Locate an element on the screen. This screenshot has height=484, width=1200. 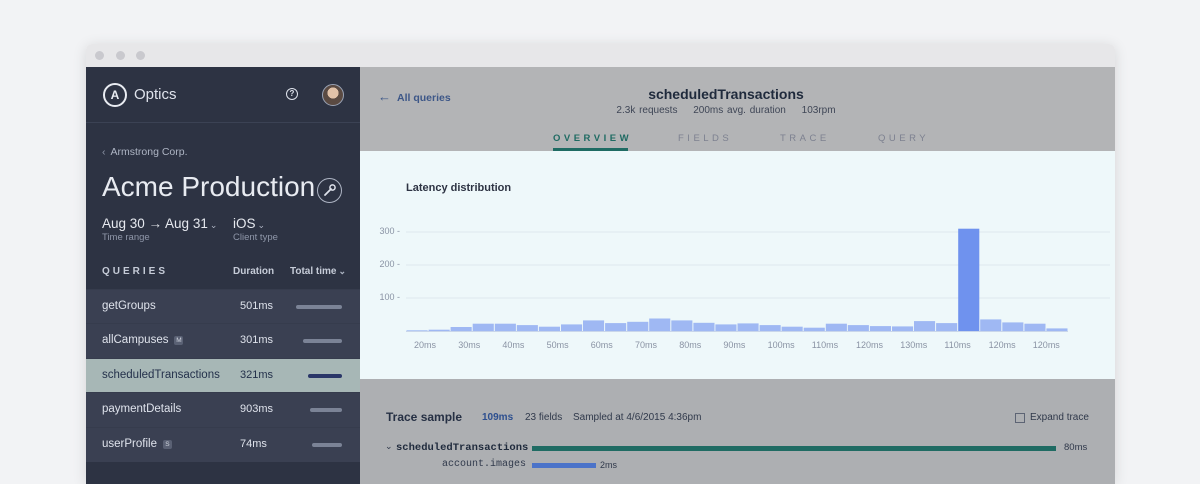
y-tick-label: 100 - is located at coordinates (389, 297).